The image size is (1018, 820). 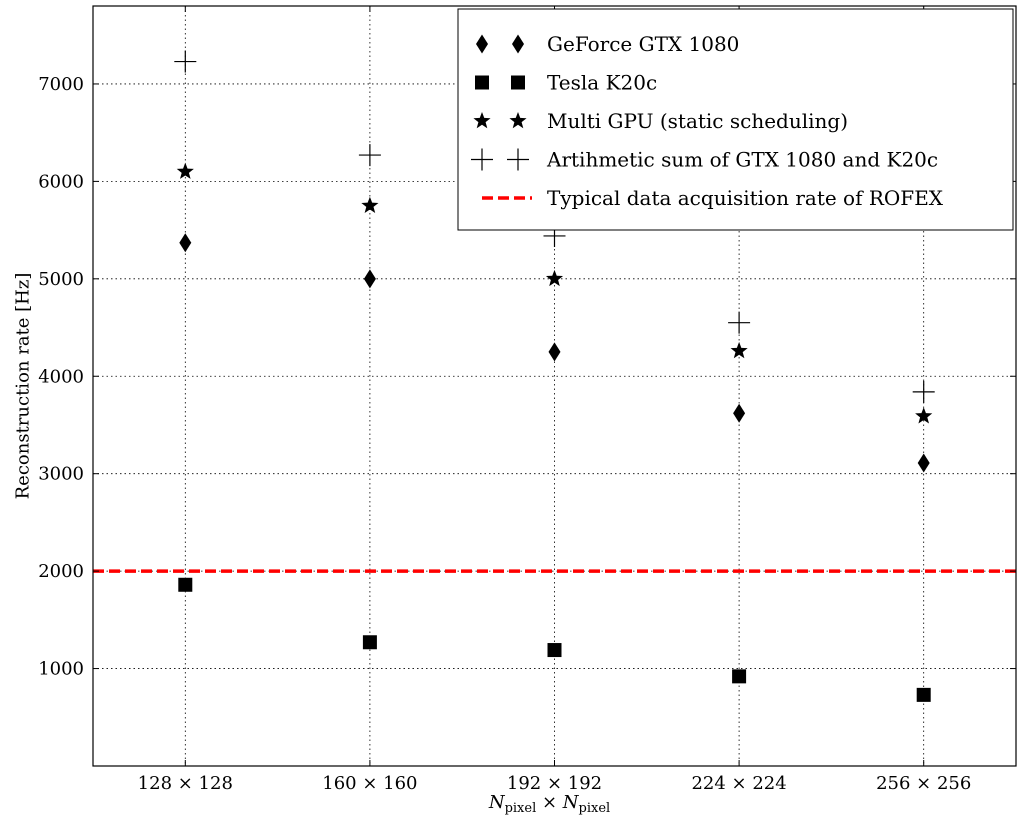 I want to click on x-axis-label-sub1: pixel, so click(x=521, y=808).